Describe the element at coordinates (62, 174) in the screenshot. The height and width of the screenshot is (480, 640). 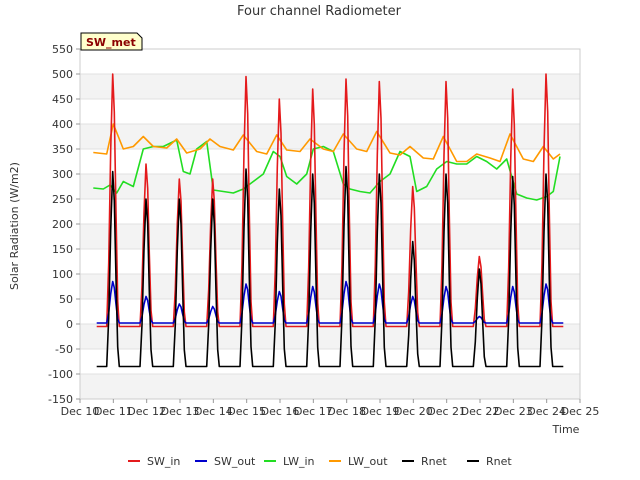
I see `y-tick-label: 300` at that location.